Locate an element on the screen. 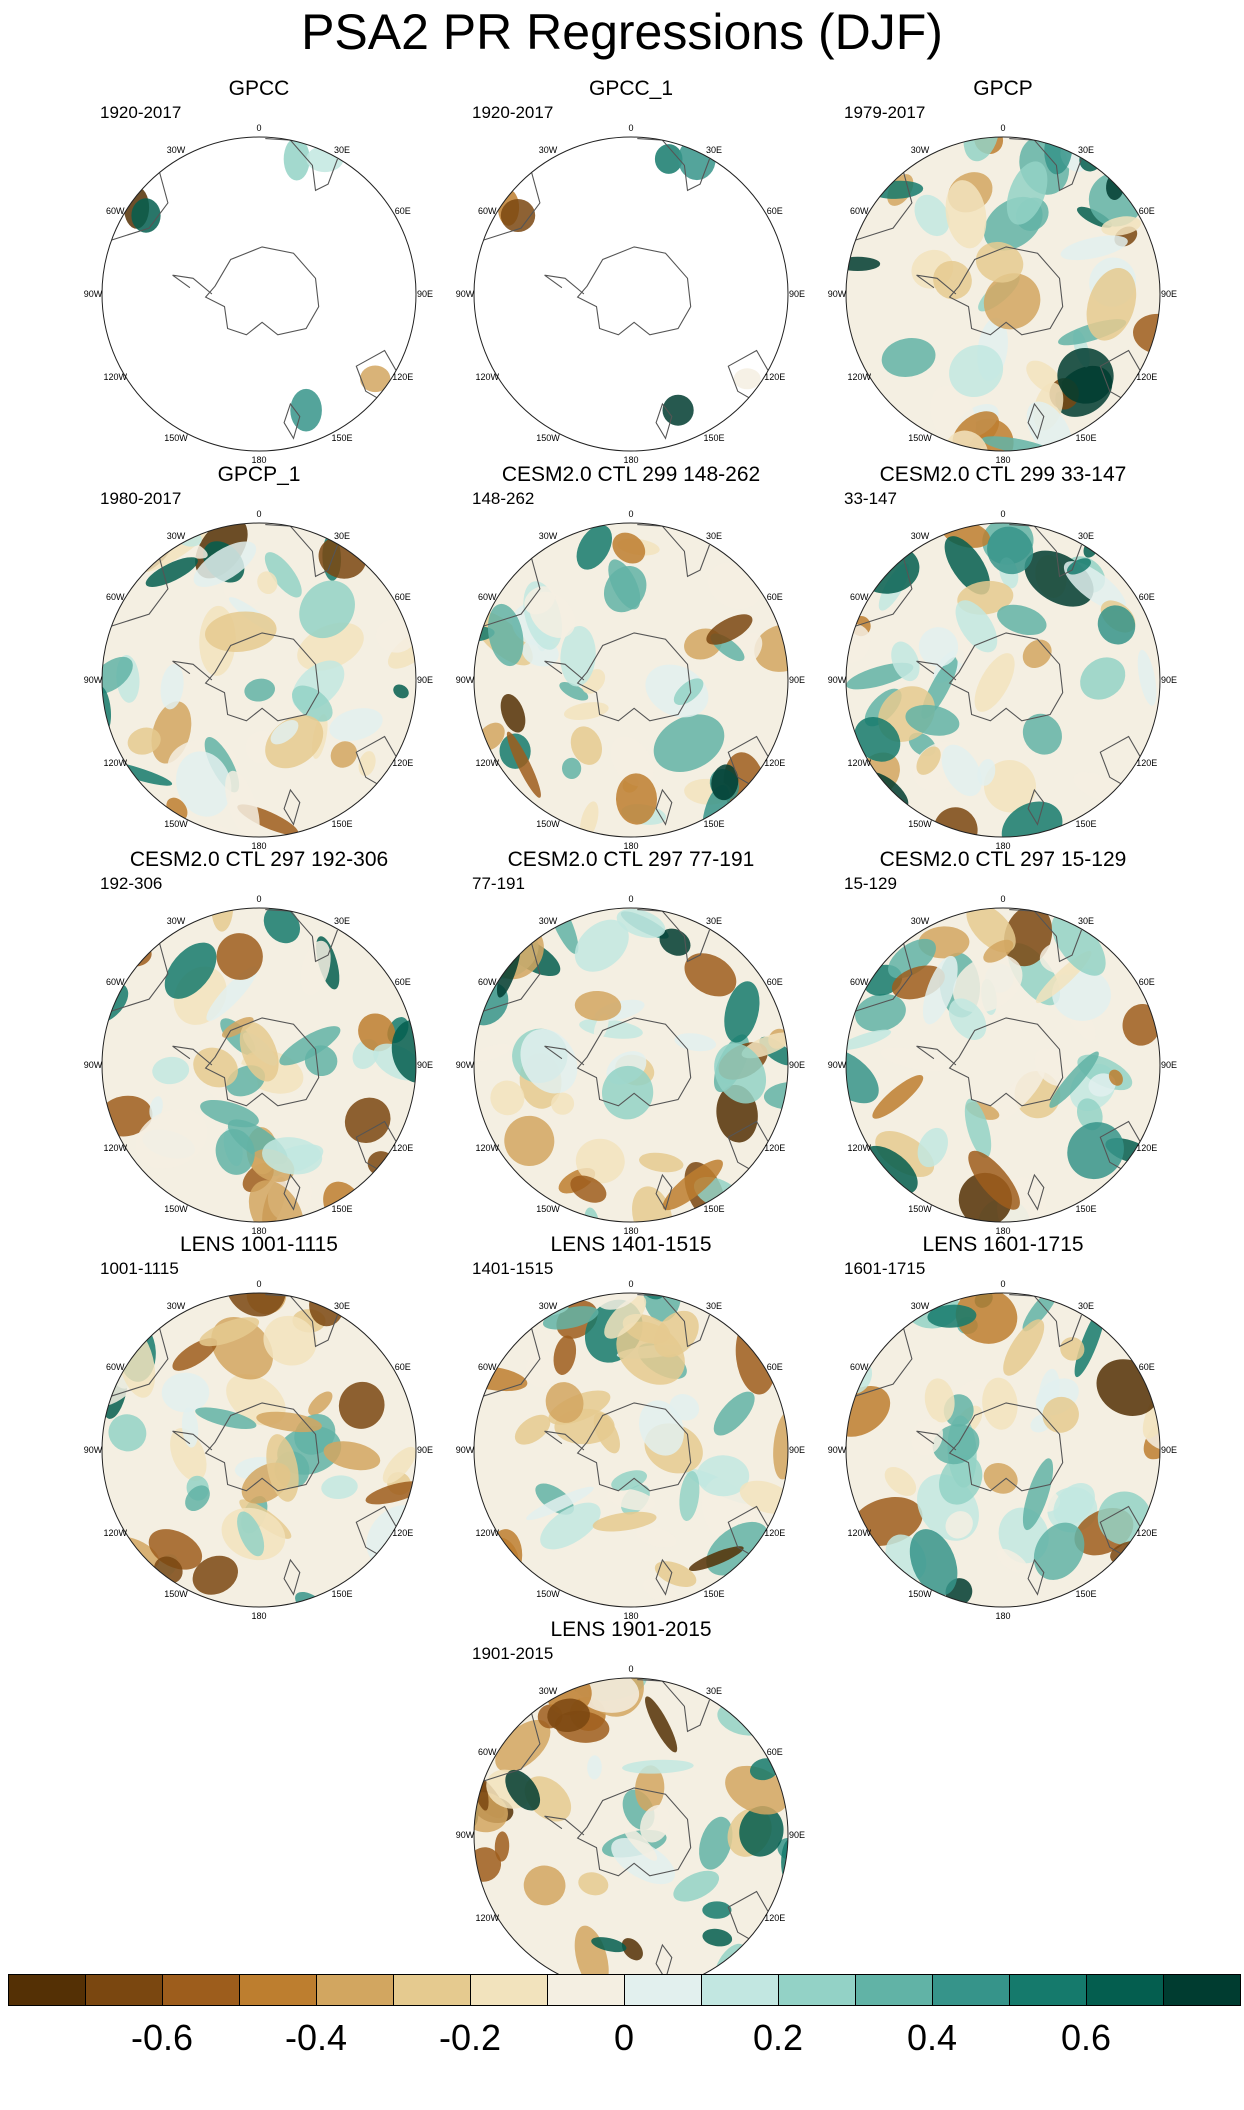 The height and width of the screenshot is (2110, 1244). longitude-label: 0 is located at coordinates (1003, 1284).